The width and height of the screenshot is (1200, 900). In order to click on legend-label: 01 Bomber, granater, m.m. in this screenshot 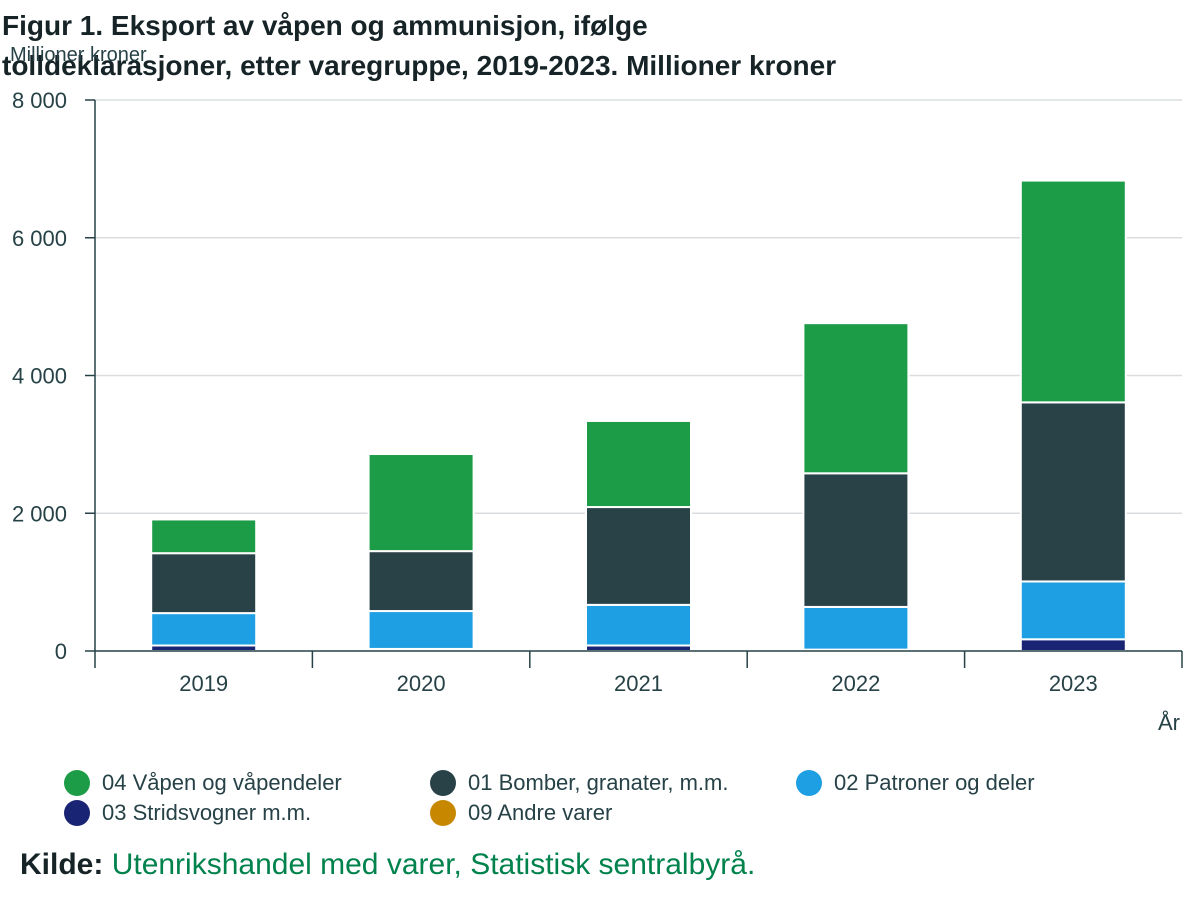, I will do `click(598, 782)`.